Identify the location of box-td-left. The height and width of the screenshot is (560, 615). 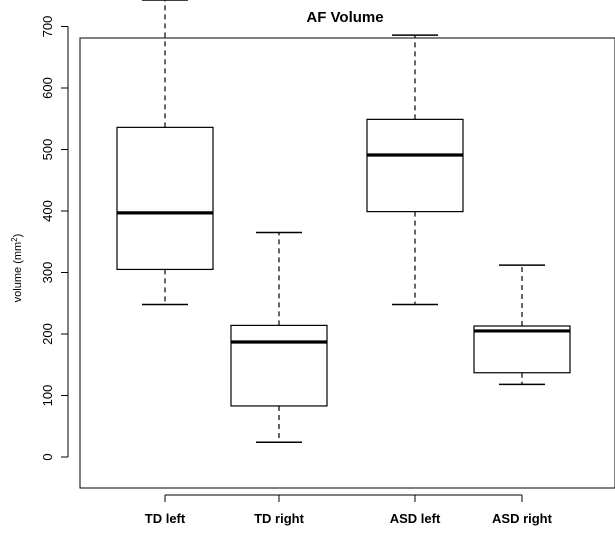
(165, 153).